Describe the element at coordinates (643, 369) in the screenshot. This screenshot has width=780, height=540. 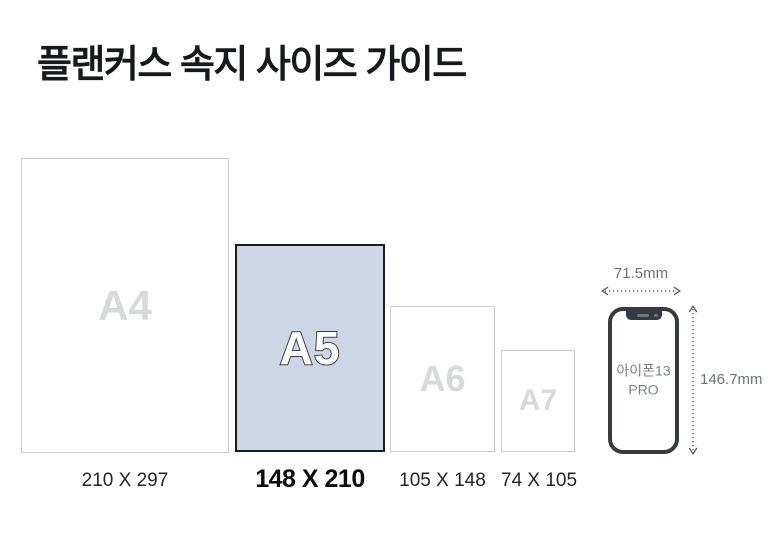
I see `iphone-model-line1: 아이폰13` at that location.